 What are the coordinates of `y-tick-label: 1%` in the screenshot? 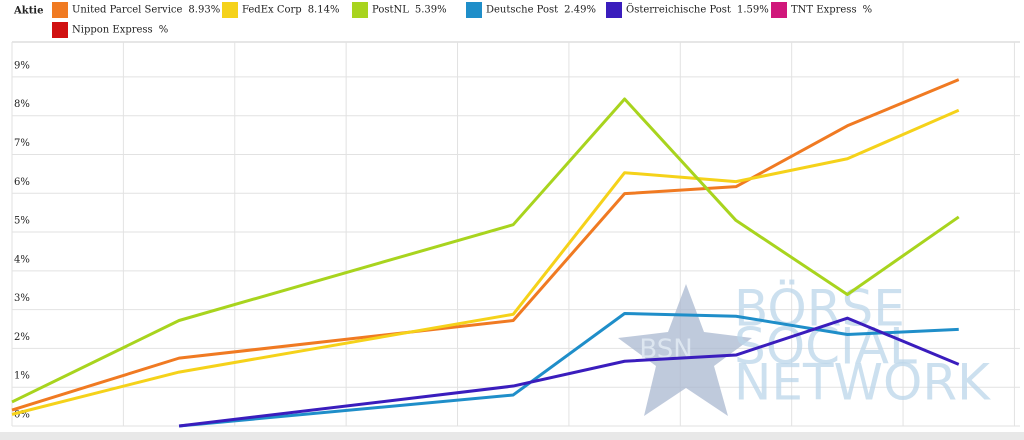 It's located at (22, 376).